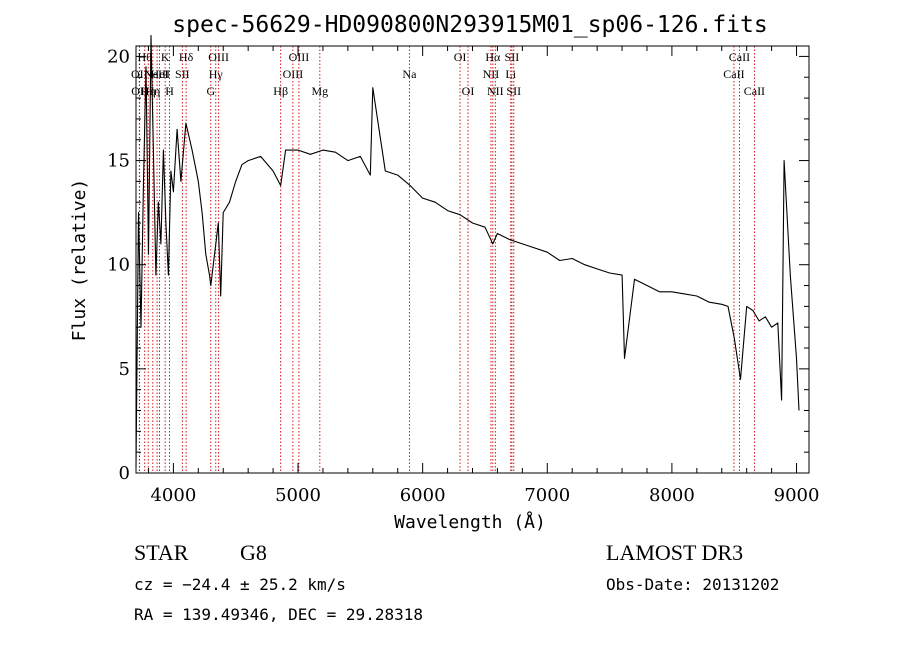 This screenshot has height=649, width=900. Describe the element at coordinates (299, 57) in the screenshot. I see `marker-label-16: OIII` at that location.